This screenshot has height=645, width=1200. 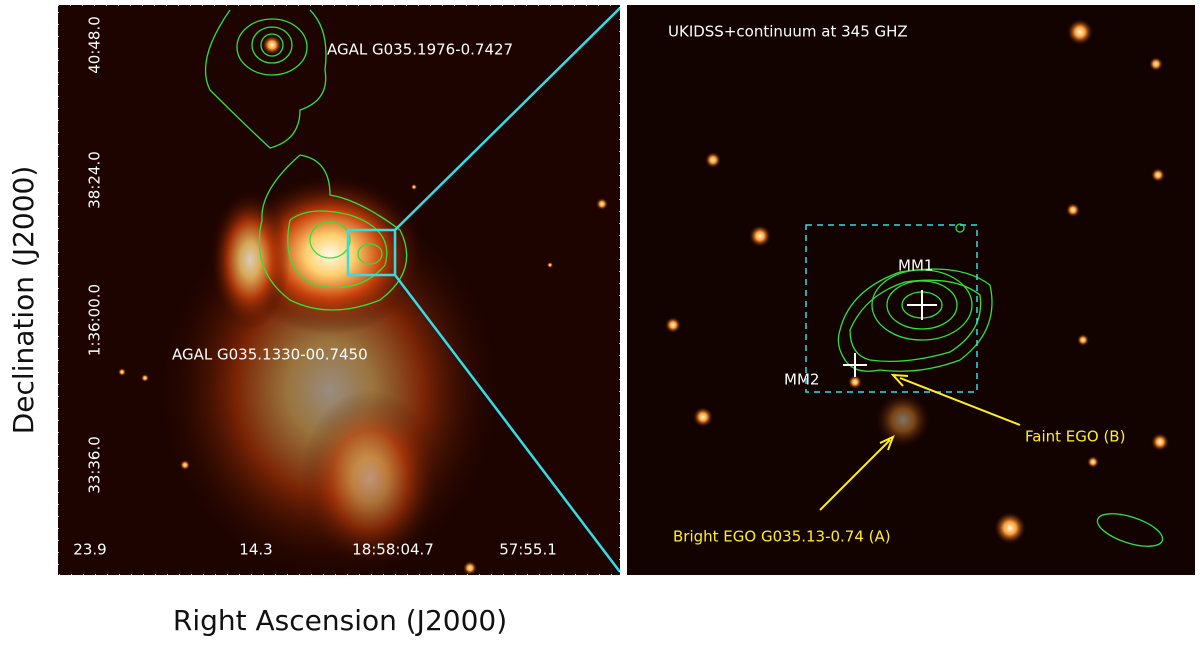 What do you see at coordinates (89, 550) in the screenshot?
I see `x-tick-label: 23.9` at bounding box center [89, 550].